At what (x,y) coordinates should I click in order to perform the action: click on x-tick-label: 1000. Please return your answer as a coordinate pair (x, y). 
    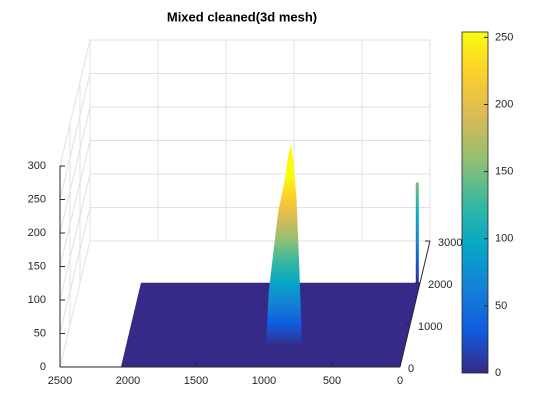
    Looking at the image, I should click on (264, 381).